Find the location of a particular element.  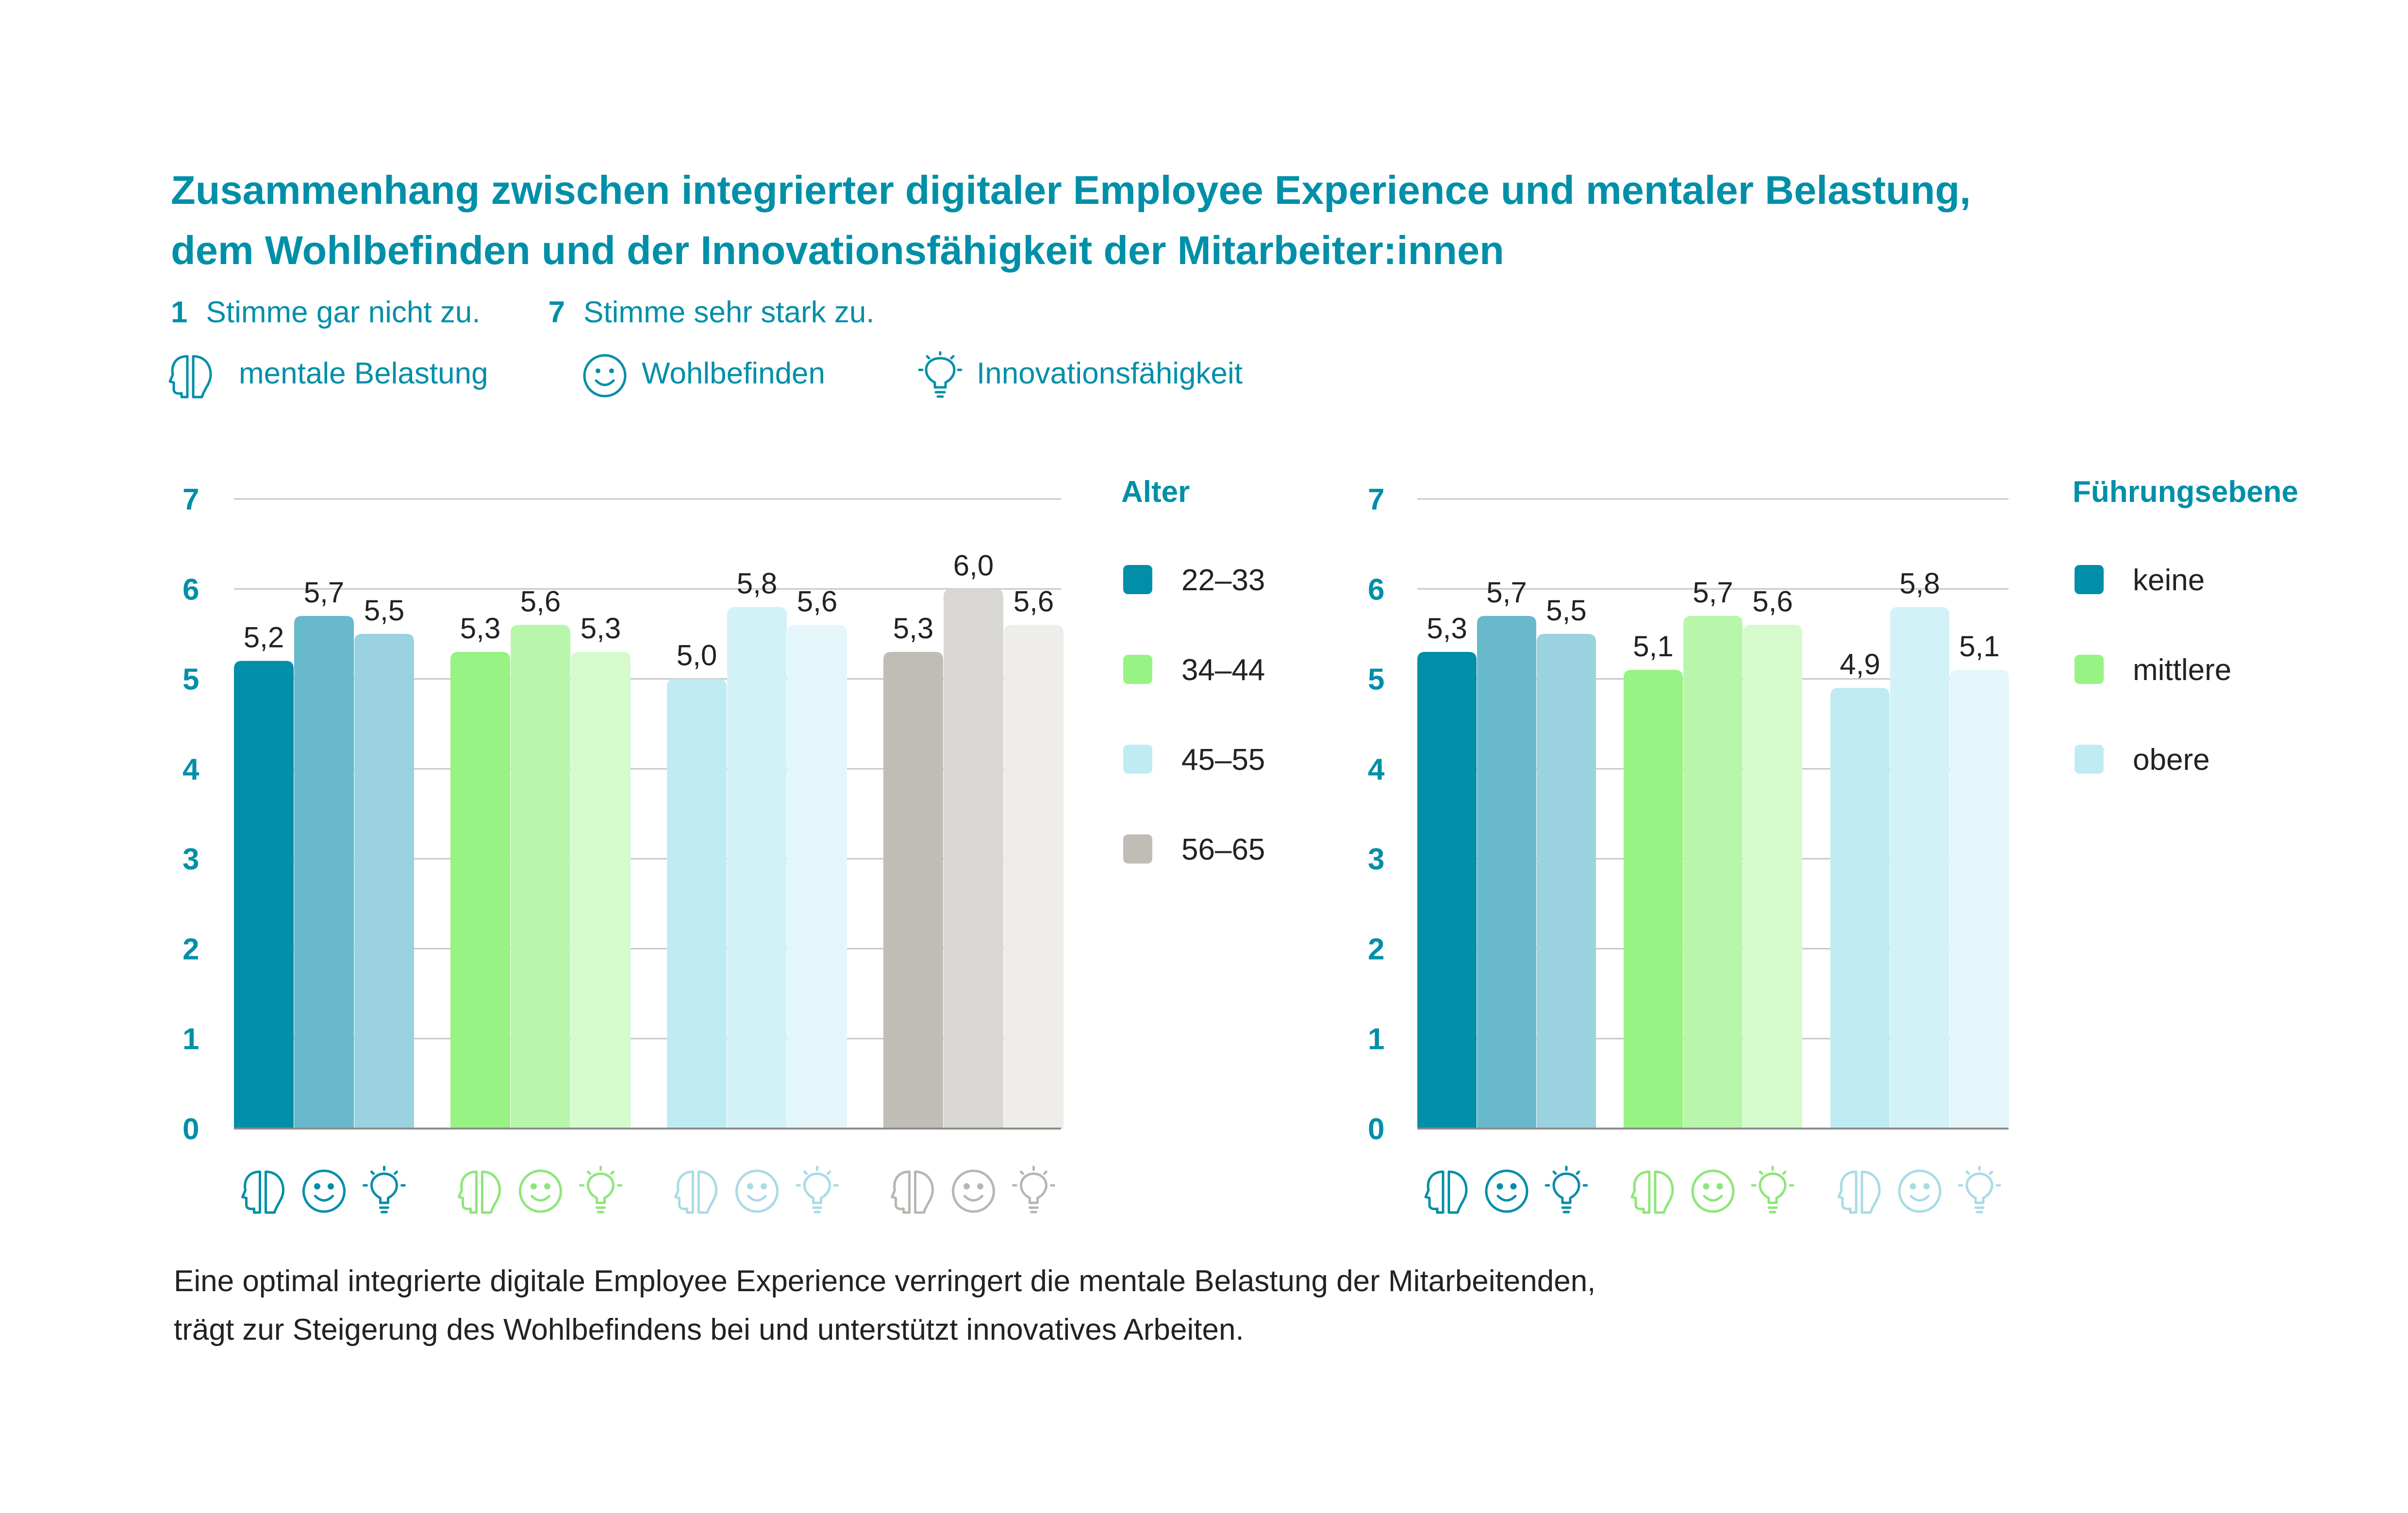

legend-title: Alter is located at coordinates (1155, 492).